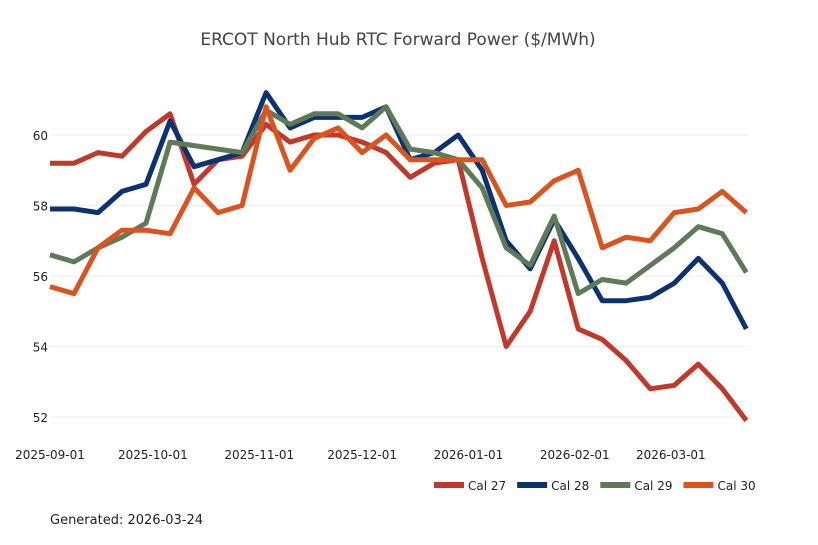 This screenshot has width=818, height=545. I want to click on x-tick-label: 2025-11-01, so click(259, 455).